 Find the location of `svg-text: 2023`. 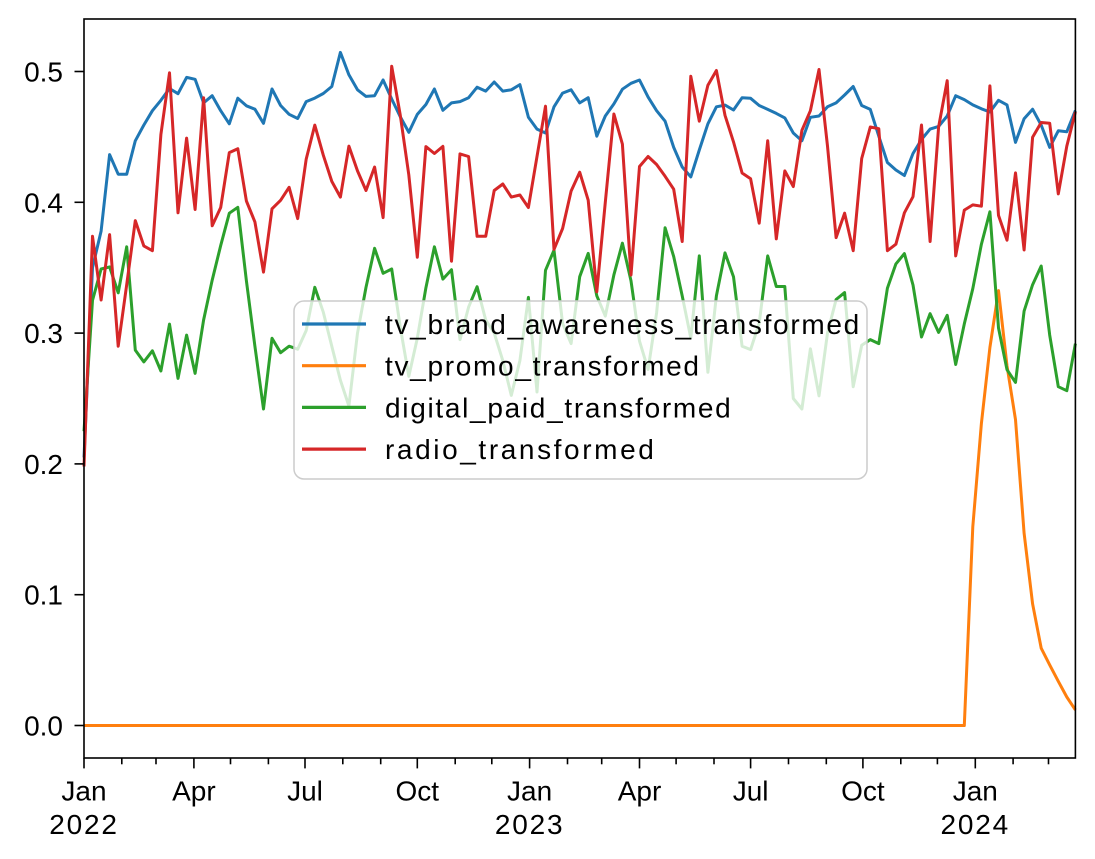

svg-text: 2023 is located at coordinates (530, 824).